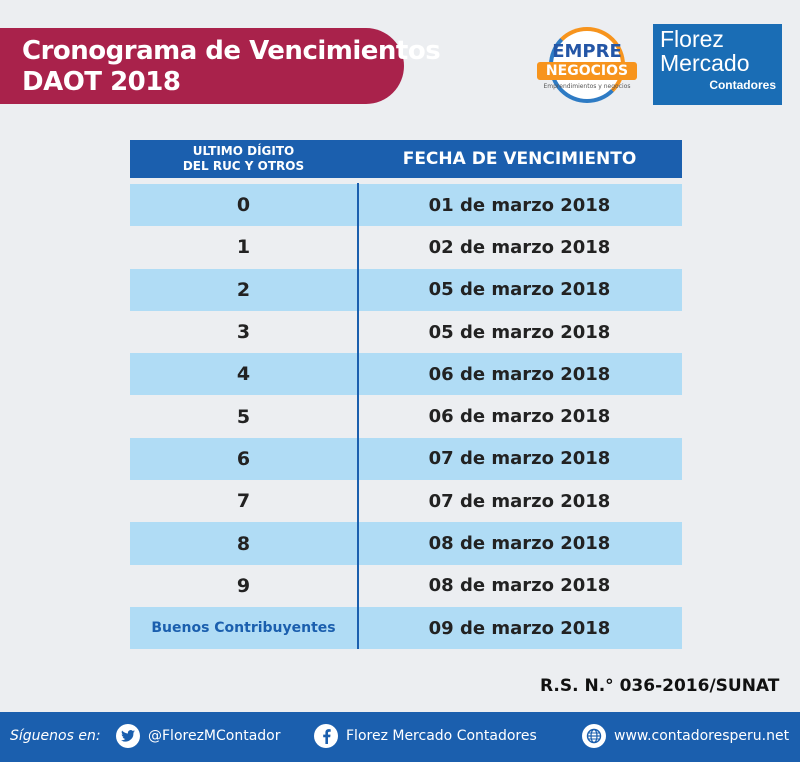 This screenshot has height=762, width=800. Describe the element at coordinates (742, 85) in the screenshot. I see `logo-contadores-text: Contadores` at that location.